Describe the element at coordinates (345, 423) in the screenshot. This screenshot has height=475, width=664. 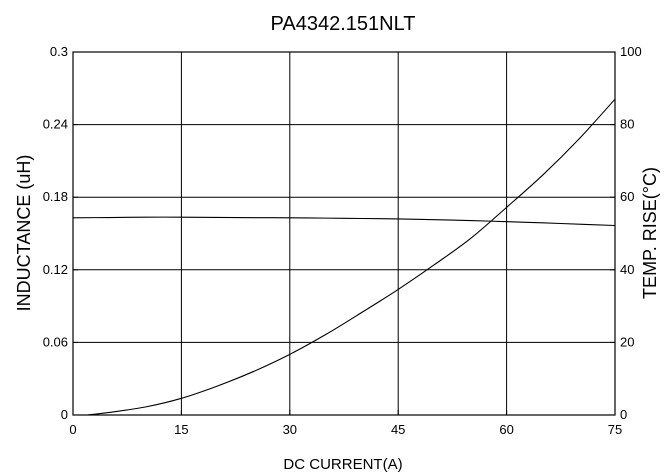
I see `x-ticks: 0 15 30 45 60 75` at that location.